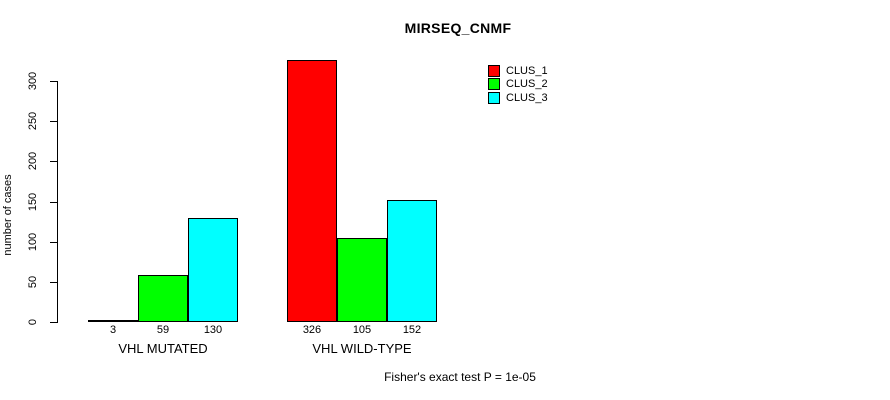 This screenshot has width=890, height=400. I want to click on bar-clus-2-vhl-wild-type, so click(362, 279).